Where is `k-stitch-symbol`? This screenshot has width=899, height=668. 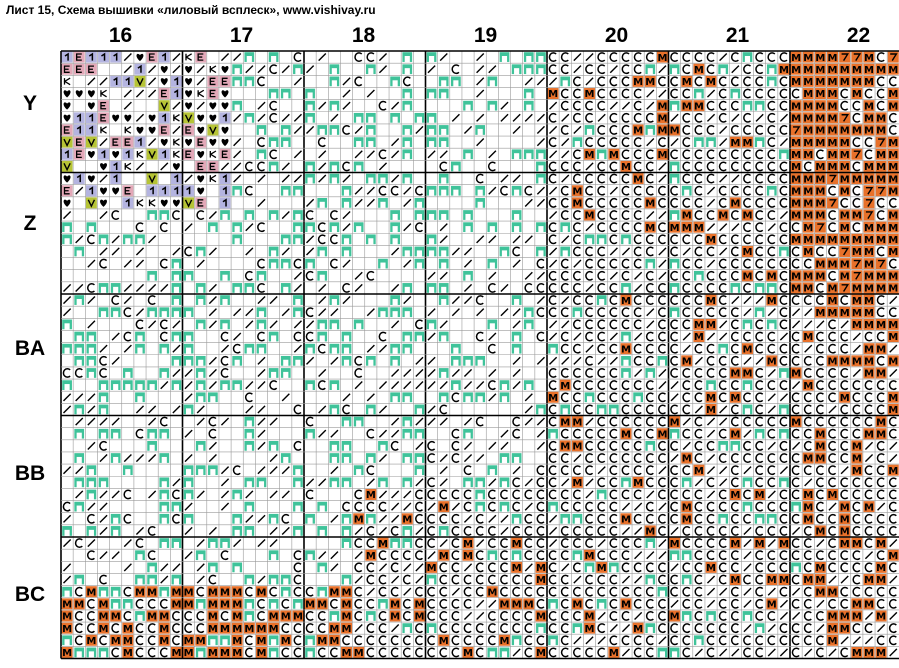
k-stitch-symbol is located at coordinates (152, 203).